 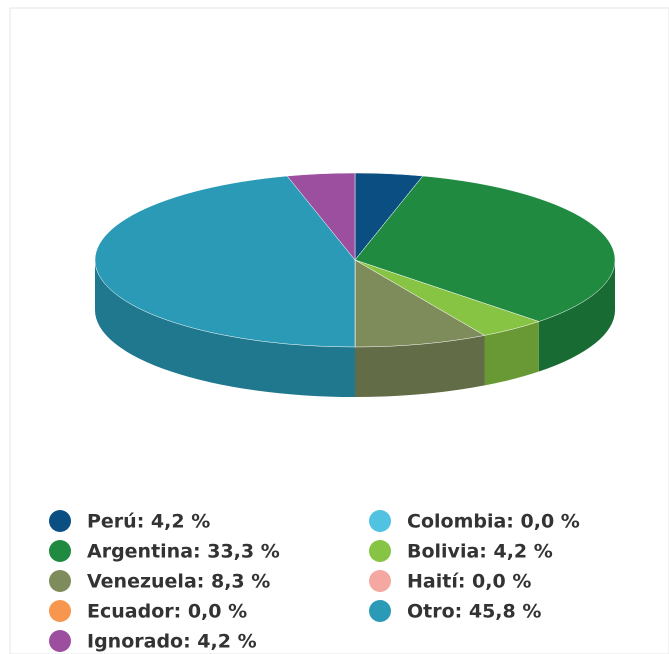 What do you see at coordinates (480, 552) in the screenshot?
I see `legend-label: Bolivia: 4,2 %` at bounding box center [480, 552].